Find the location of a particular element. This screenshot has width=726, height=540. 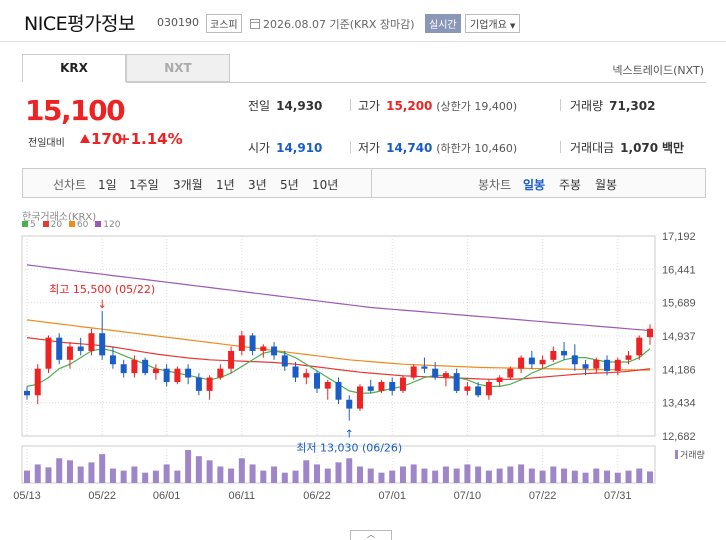

line-chart-button: 선차트 is located at coordinates (70, 185).